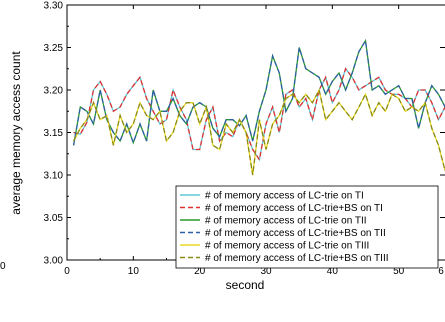 This screenshot has width=445, height=322. What do you see at coordinates (16, 133) in the screenshot?
I see `y-axis-label: average memory access count` at bounding box center [16, 133].